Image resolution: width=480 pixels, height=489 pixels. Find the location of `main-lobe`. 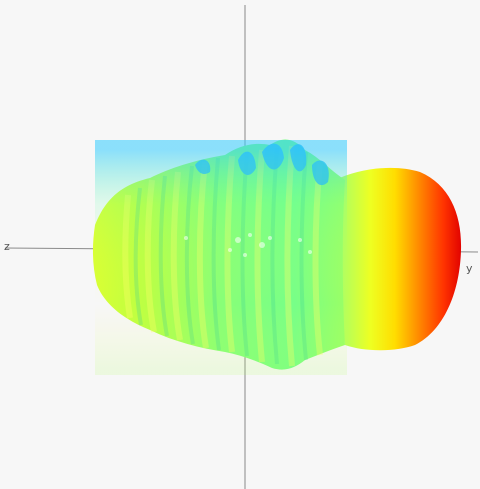

main-lobe is located at coordinates (398, 259).